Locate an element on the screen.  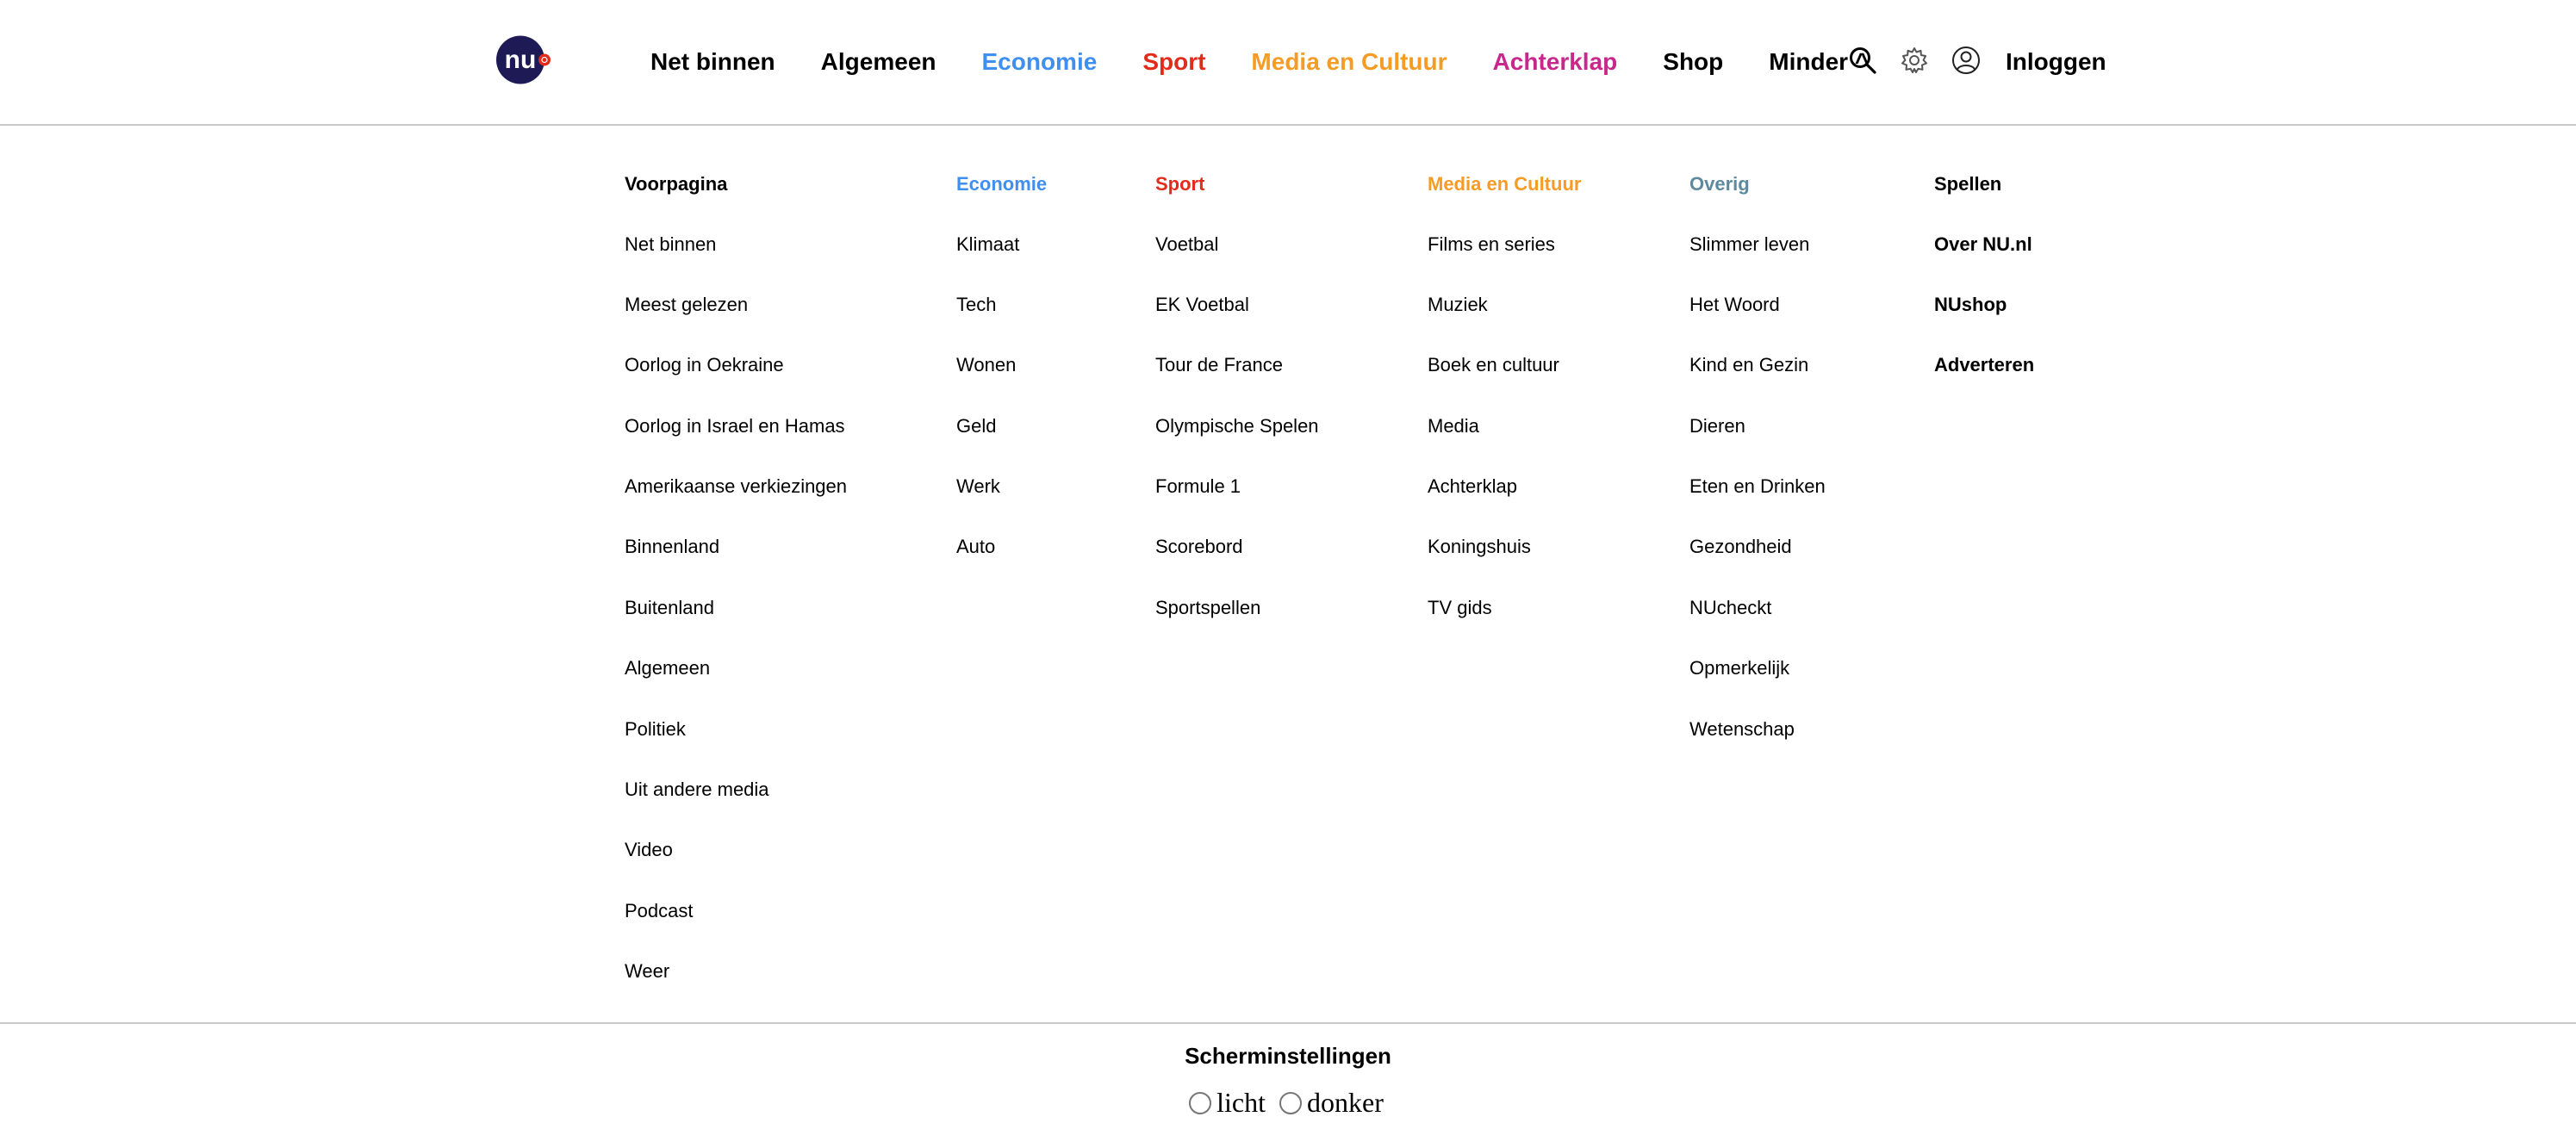
menu-item: Eten en Drinken is located at coordinates (1758, 486).